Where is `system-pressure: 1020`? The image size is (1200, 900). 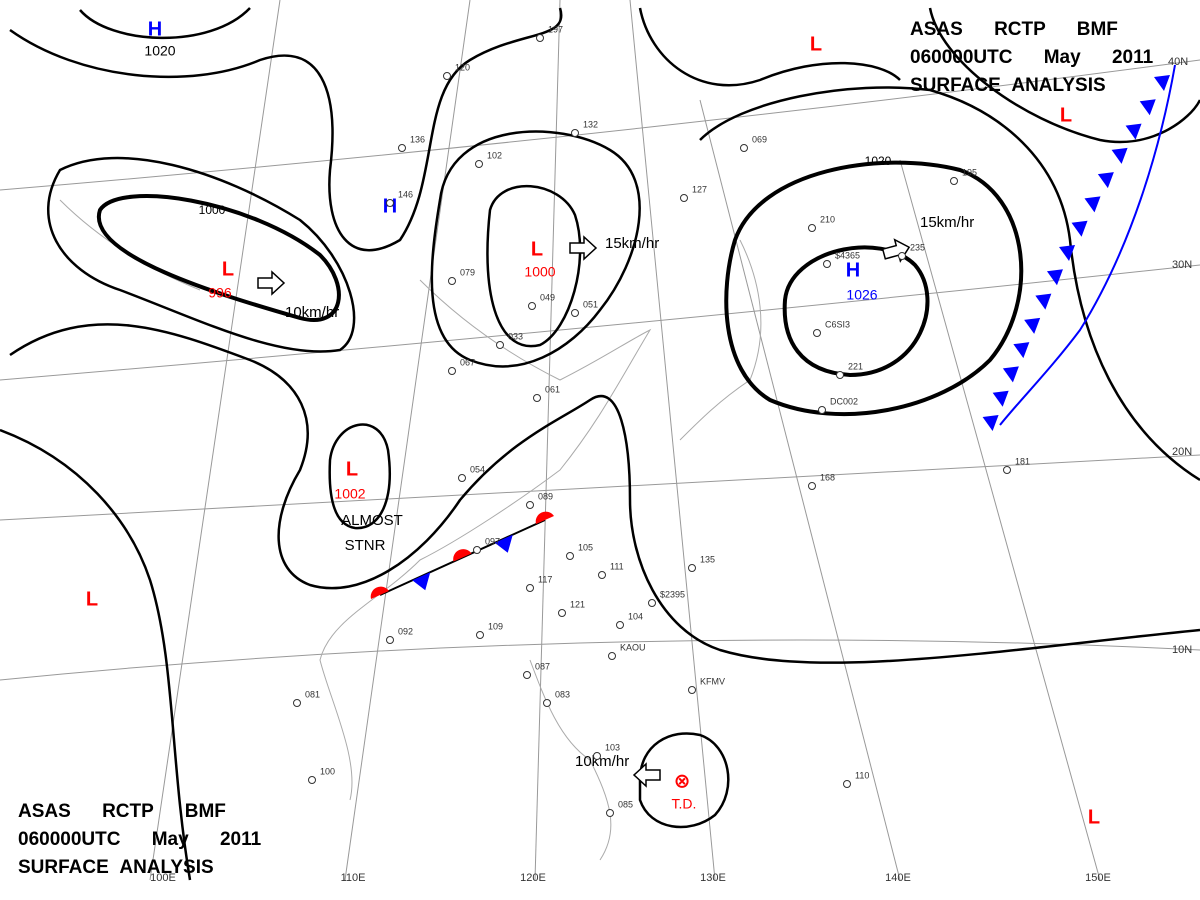
system-pressure: 1020 is located at coordinates (159, 51).